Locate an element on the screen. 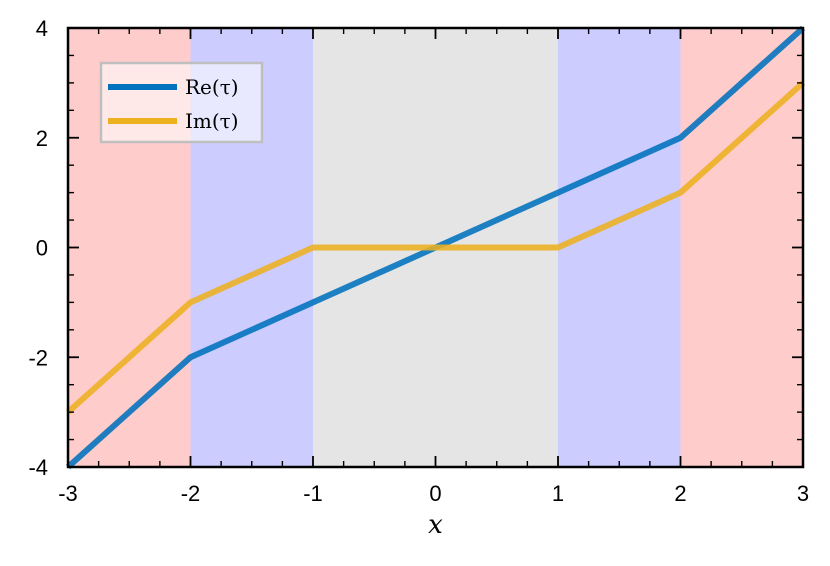 The width and height of the screenshot is (830, 566). y-tick-label: -2 is located at coordinates (38, 357).